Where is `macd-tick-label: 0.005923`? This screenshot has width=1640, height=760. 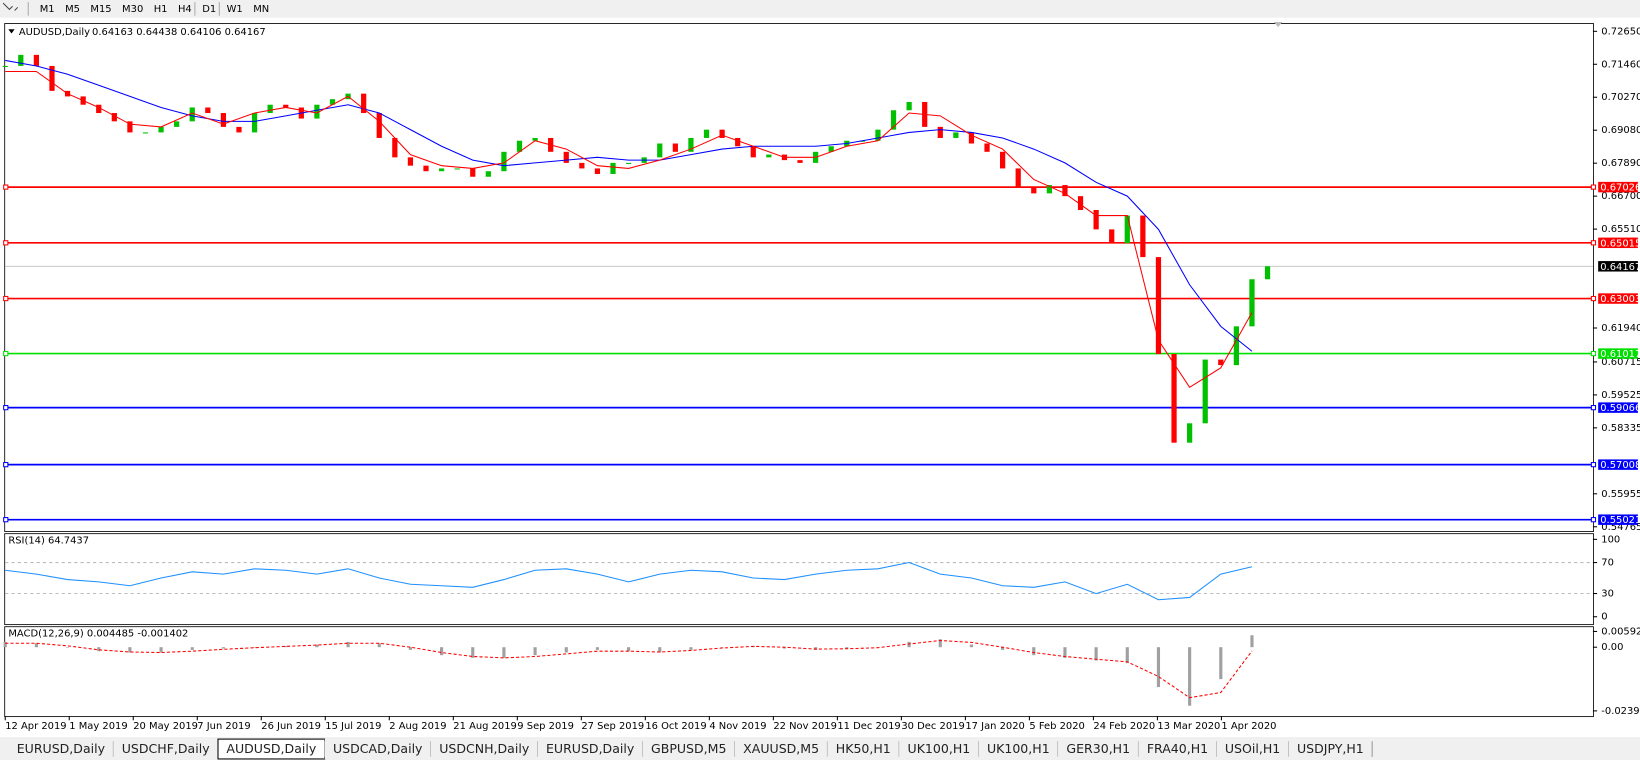
macd-tick-label: 0.005923 is located at coordinates (1620, 631).